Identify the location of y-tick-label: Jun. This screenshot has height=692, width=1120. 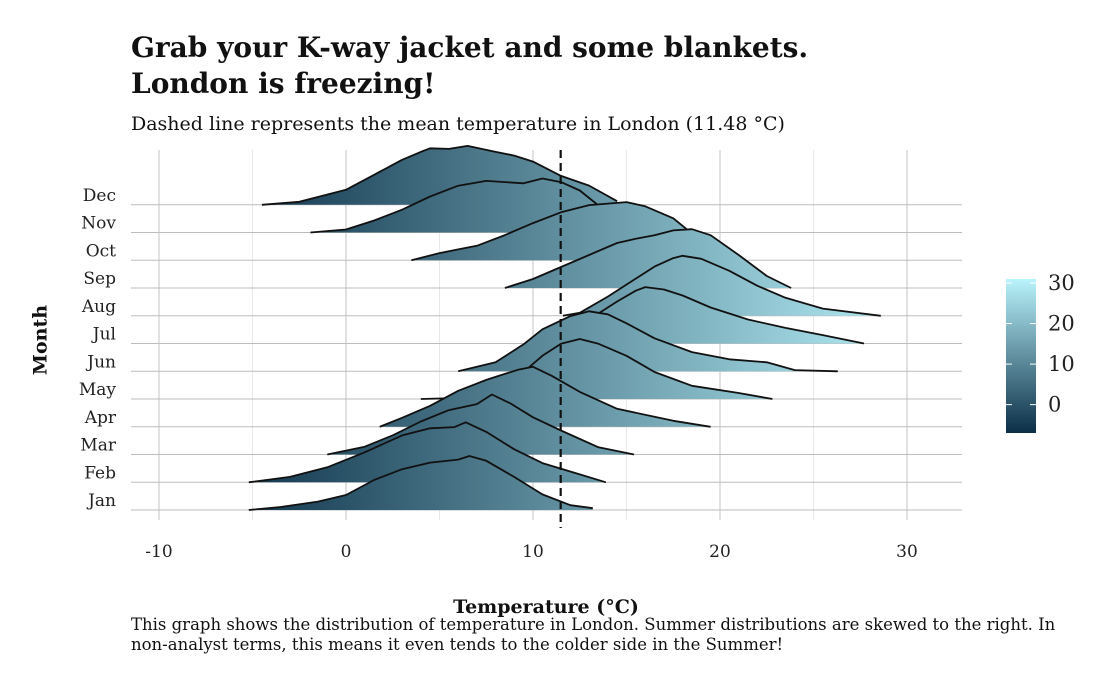
(100, 362).